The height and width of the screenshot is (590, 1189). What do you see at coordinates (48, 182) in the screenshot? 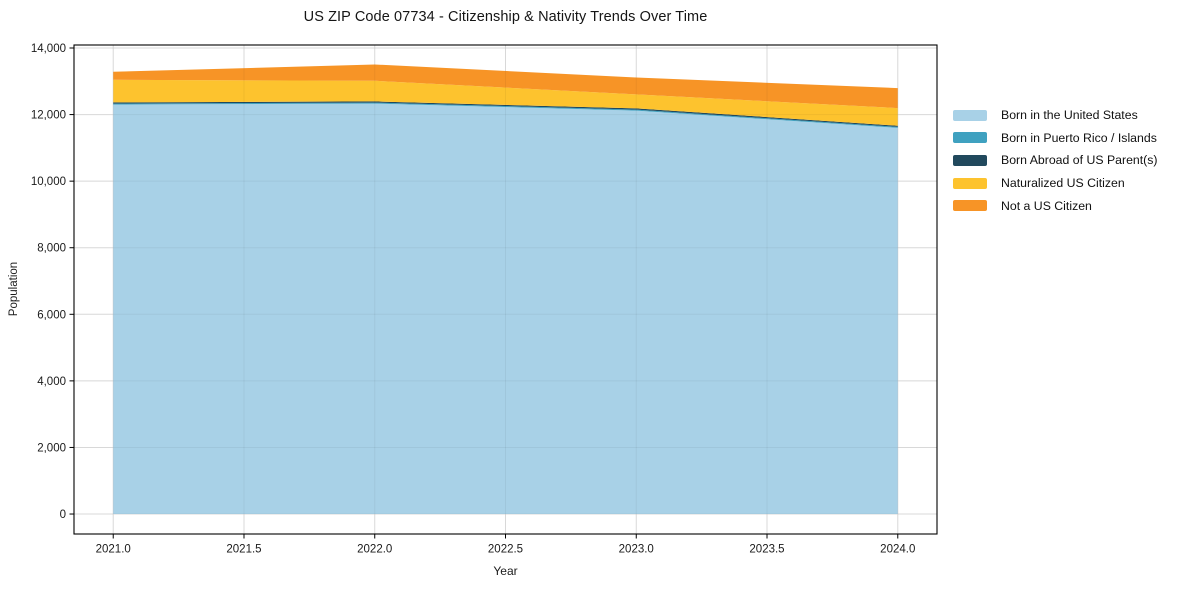
I see `y-tick-label: 10,000` at bounding box center [48, 182].